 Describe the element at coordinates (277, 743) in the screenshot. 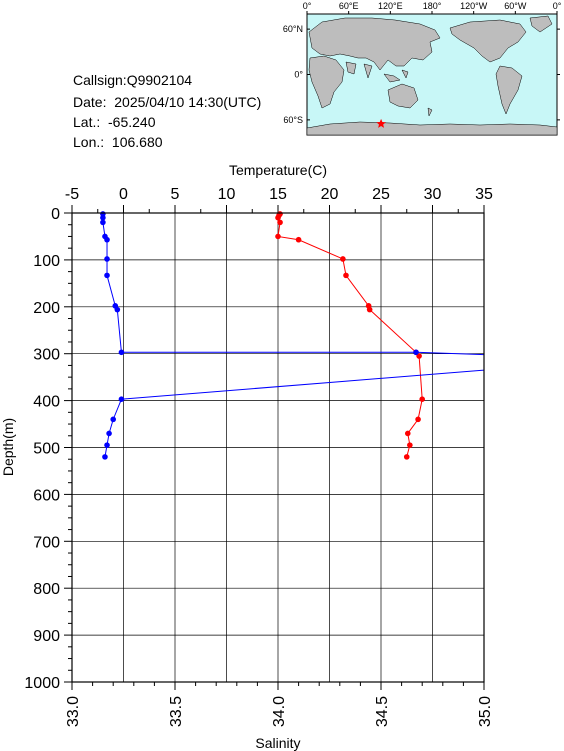

I see `salinity-axis-title: Salinity` at that location.